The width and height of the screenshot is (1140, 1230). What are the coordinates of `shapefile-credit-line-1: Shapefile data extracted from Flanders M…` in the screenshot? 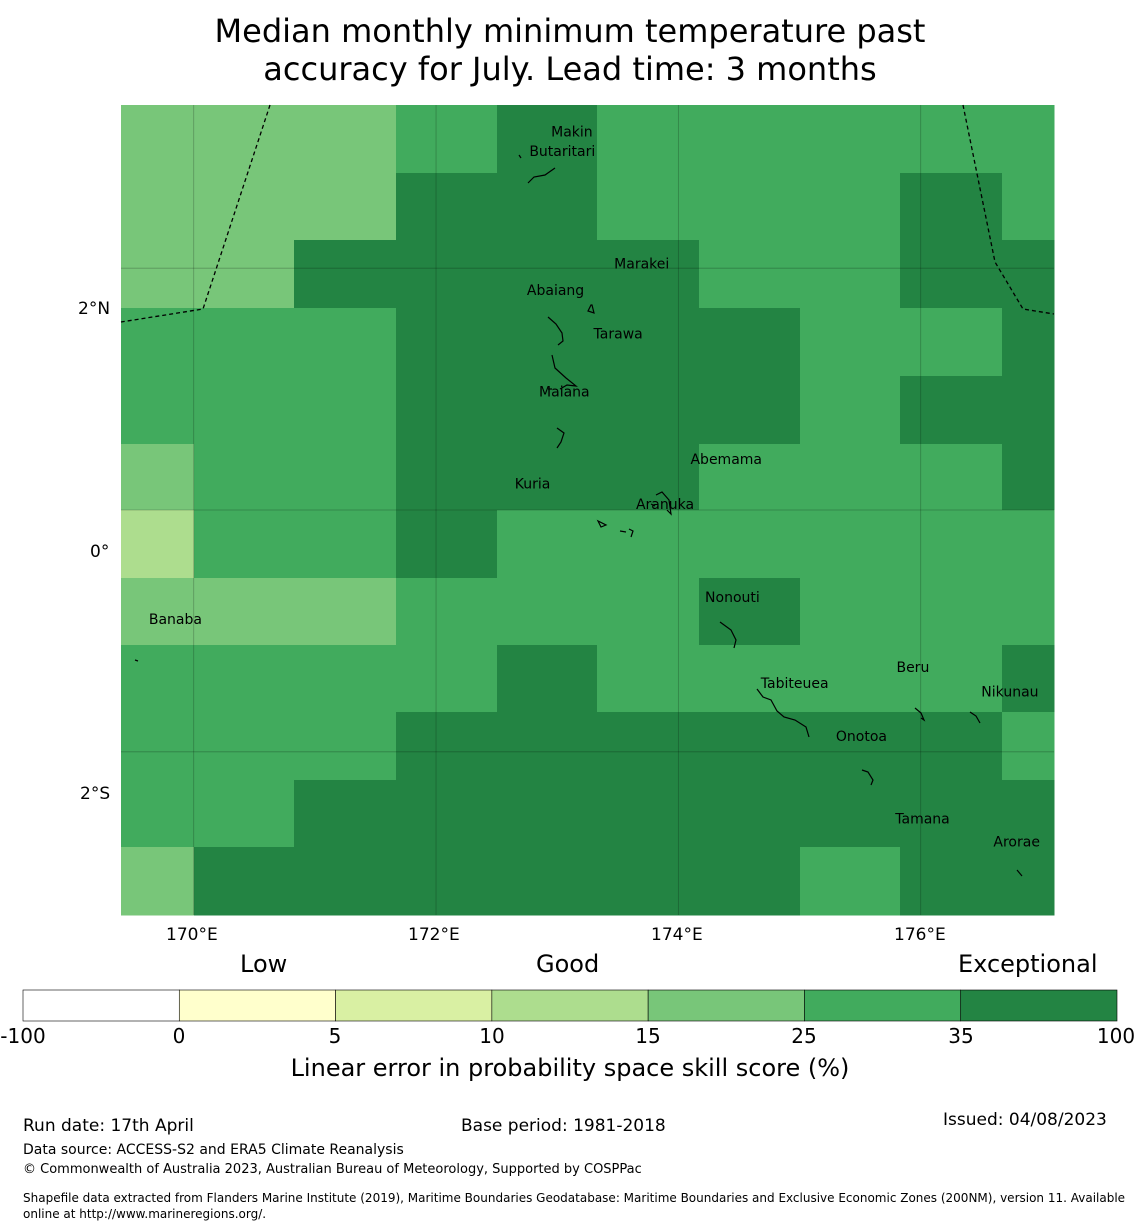 It's located at (574, 1198).